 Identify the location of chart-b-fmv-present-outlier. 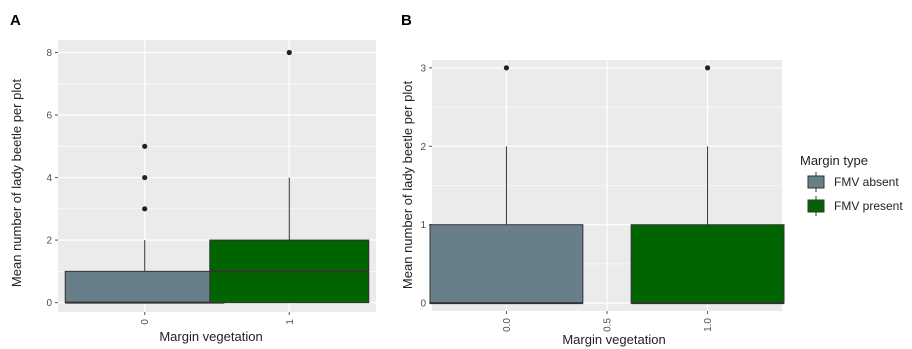
(707, 68).